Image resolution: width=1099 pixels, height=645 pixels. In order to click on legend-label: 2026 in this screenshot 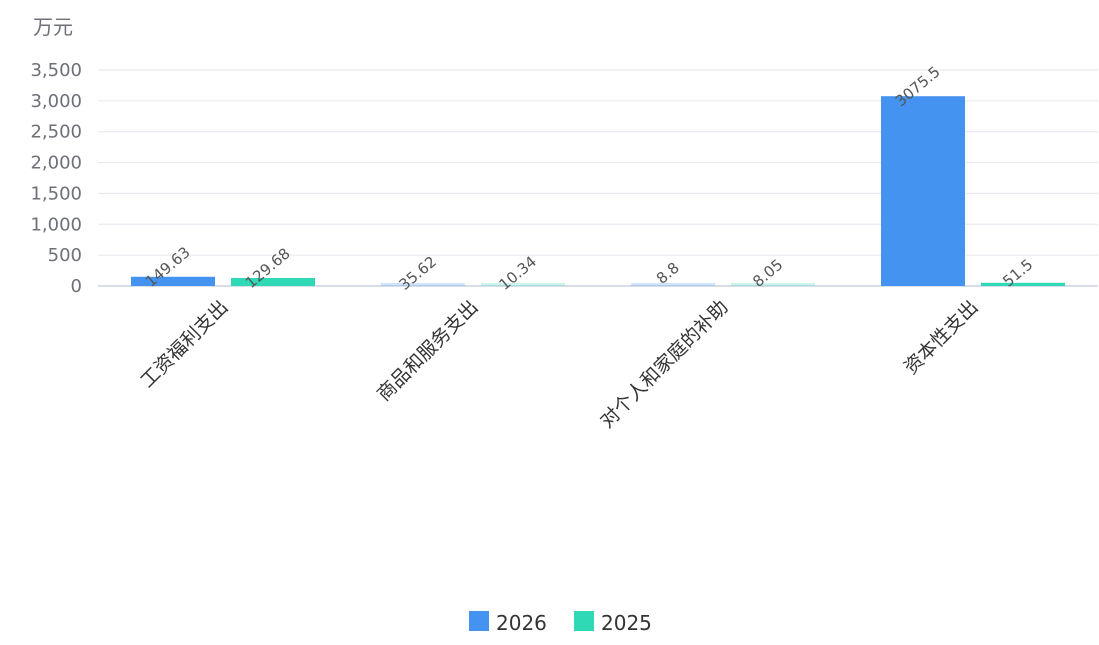, I will do `click(521, 623)`.